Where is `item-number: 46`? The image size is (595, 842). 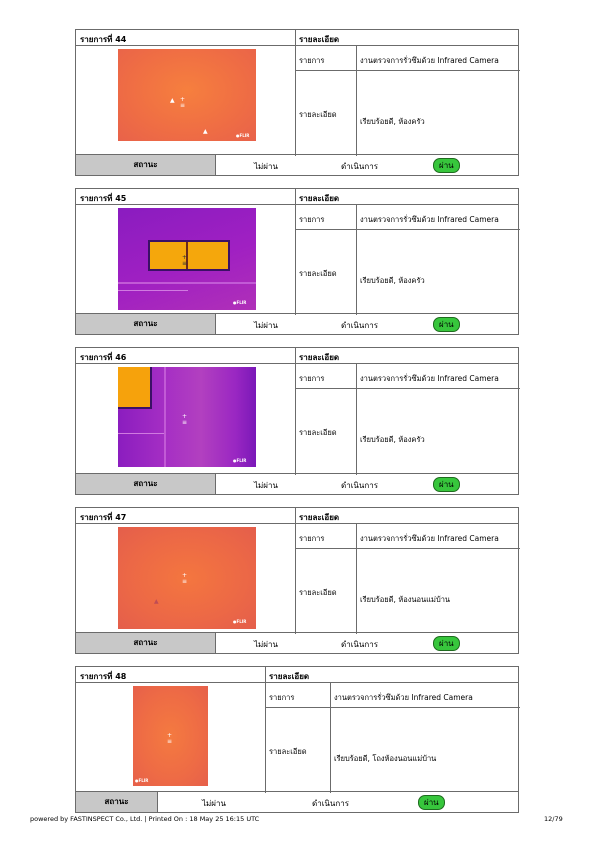 item-number: 46 is located at coordinates (121, 357).